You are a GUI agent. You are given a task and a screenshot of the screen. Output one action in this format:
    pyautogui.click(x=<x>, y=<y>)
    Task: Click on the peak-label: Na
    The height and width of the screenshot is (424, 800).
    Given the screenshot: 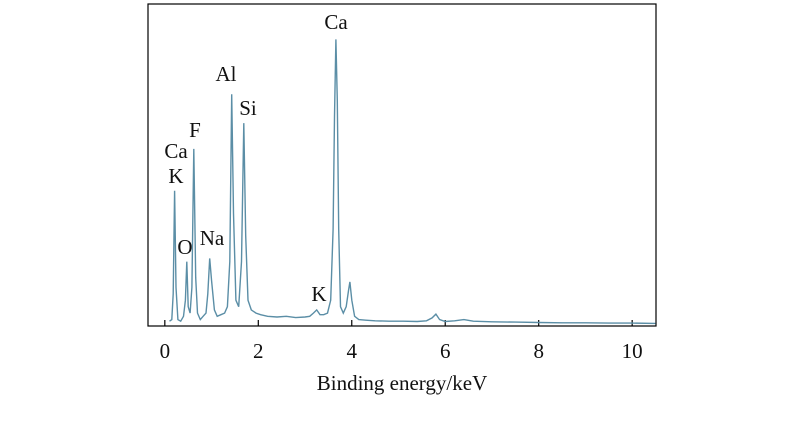 What is the action you would take?
    pyautogui.click(x=212, y=238)
    